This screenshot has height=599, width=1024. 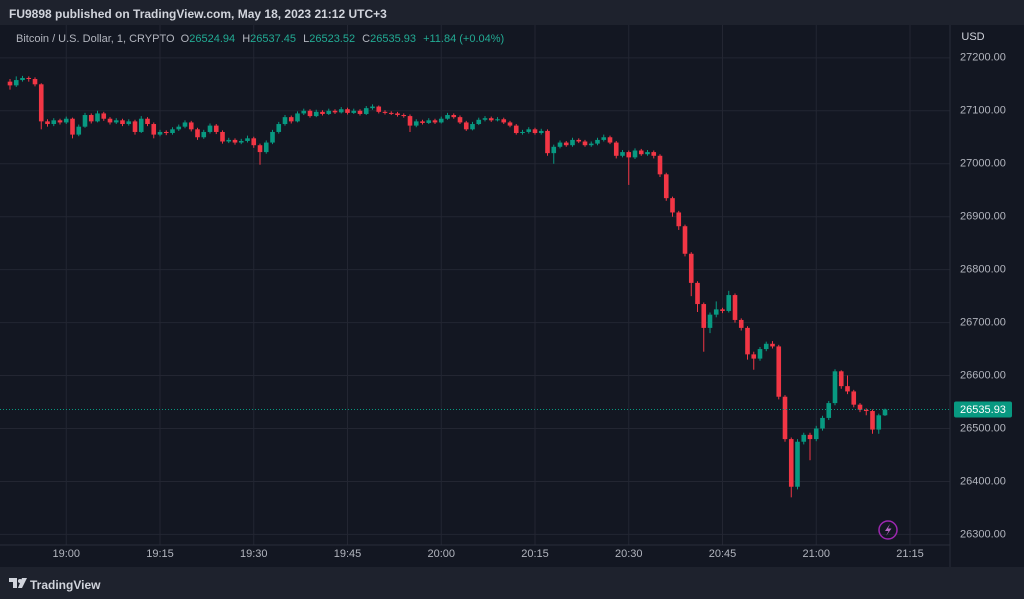 What do you see at coordinates (348, 554) in the screenshot?
I see `x-tick-label: 19:45` at bounding box center [348, 554].